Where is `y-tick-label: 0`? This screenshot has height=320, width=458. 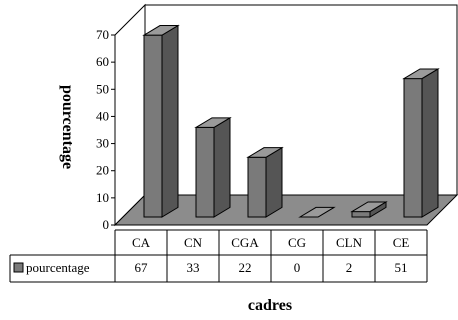
y-tick-label: 0 is located at coordinates (106, 224).